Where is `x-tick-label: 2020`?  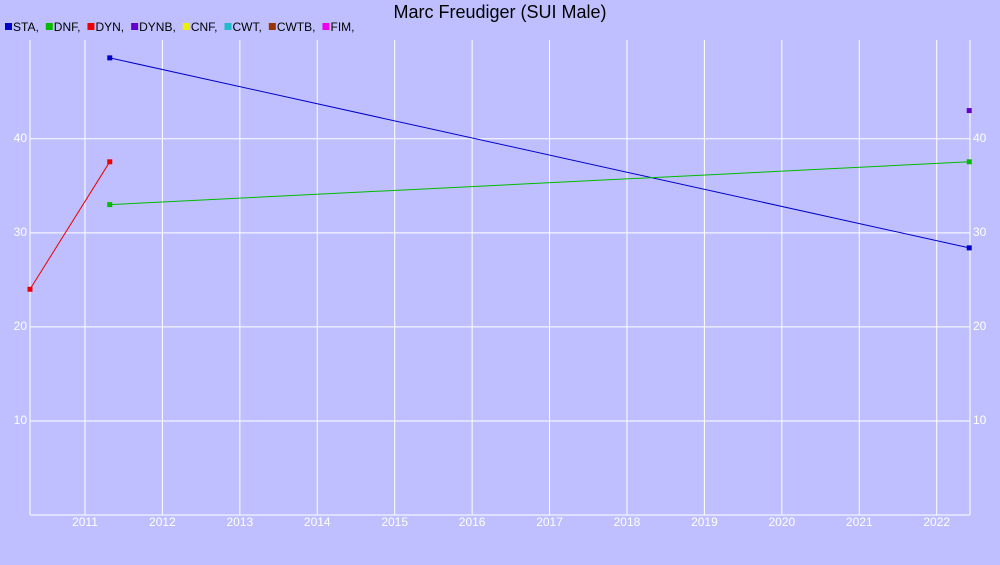 x-tick-label: 2020 is located at coordinates (781, 522).